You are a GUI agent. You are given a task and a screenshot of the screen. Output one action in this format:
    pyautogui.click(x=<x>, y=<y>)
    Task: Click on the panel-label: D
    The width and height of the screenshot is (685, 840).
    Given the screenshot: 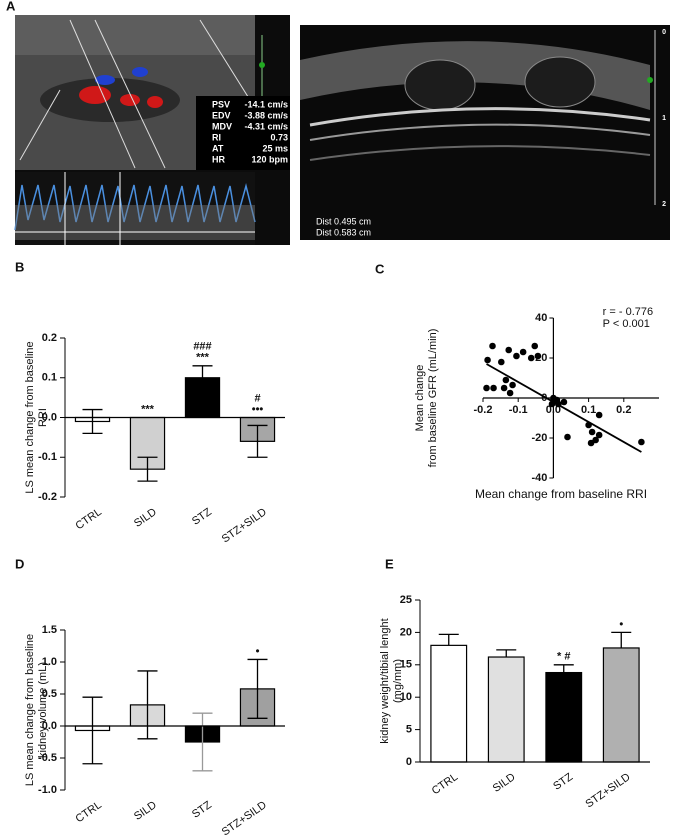 What is the action you would take?
    pyautogui.click(x=19, y=563)
    